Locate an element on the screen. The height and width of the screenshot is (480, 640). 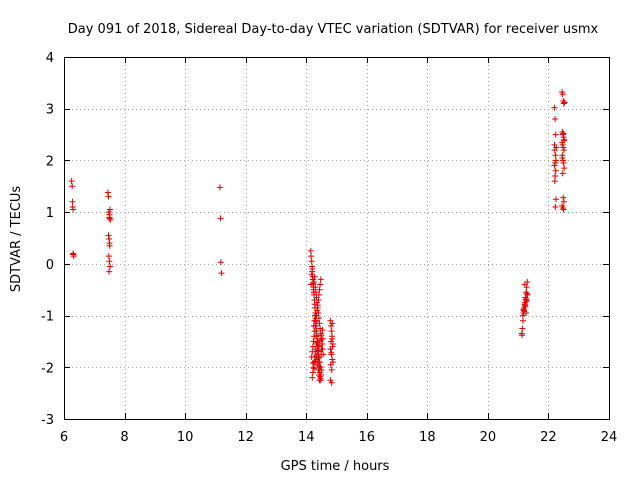
x-tick-label: 16 is located at coordinates (367, 437).